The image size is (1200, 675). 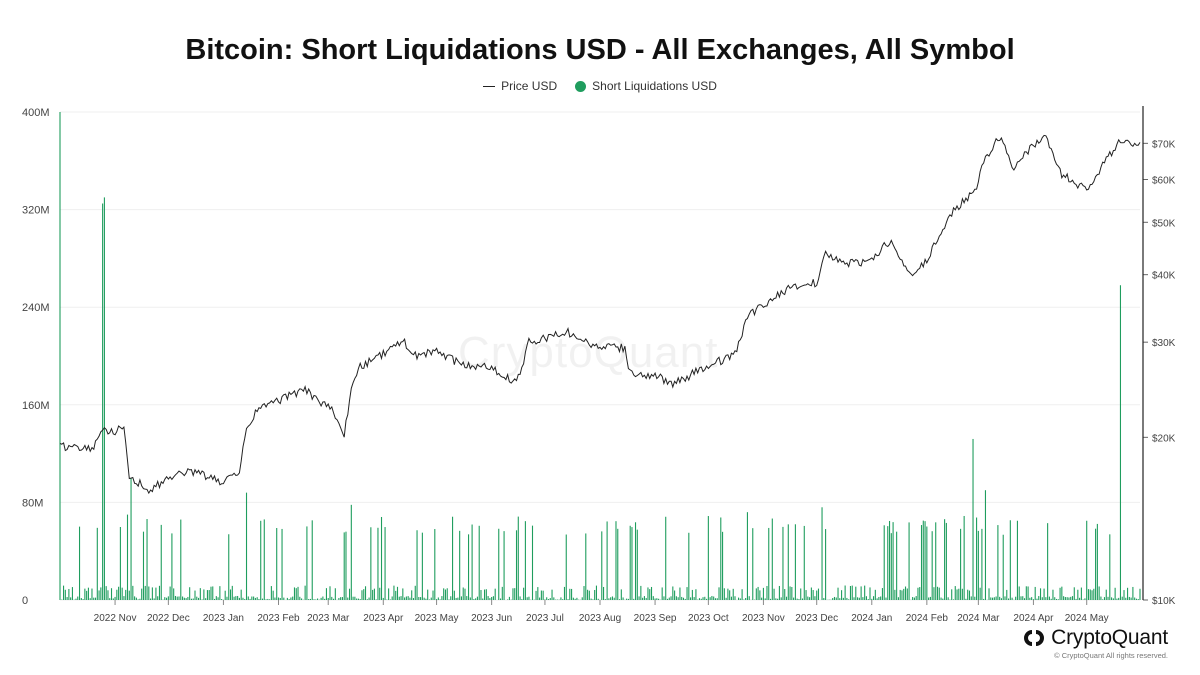 I want to click on legend-label-price: Price USD, so click(x=529, y=86).